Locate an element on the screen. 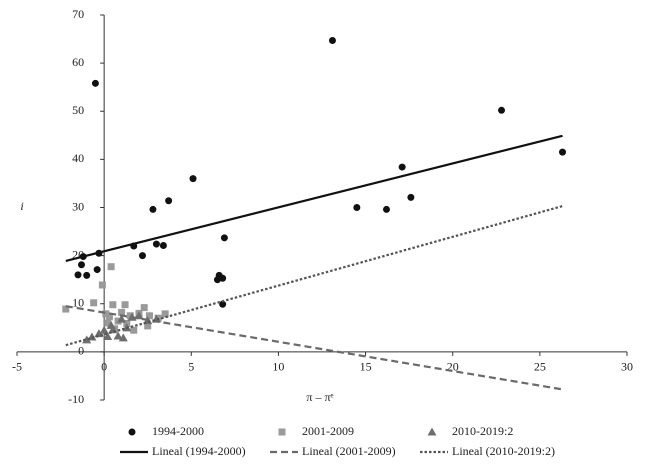 The image size is (650, 472). y-tick-label: 0 is located at coordinates (81, 351).